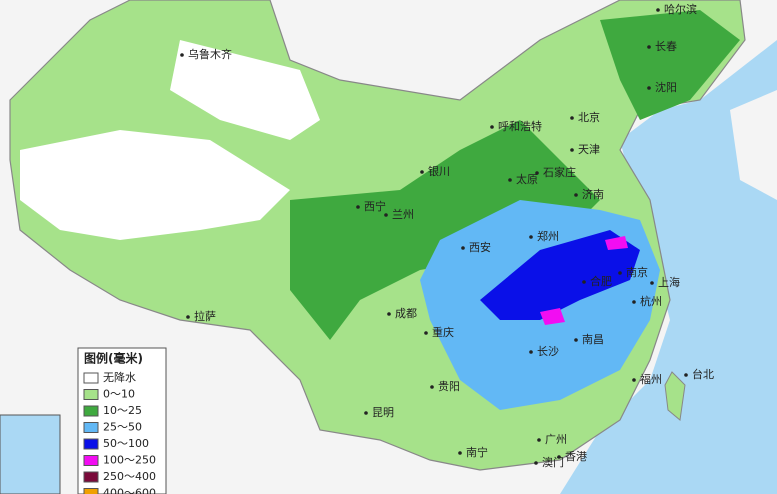 The width and height of the screenshot is (777, 494). I want to click on city-label: 合肥, so click(601, 281).